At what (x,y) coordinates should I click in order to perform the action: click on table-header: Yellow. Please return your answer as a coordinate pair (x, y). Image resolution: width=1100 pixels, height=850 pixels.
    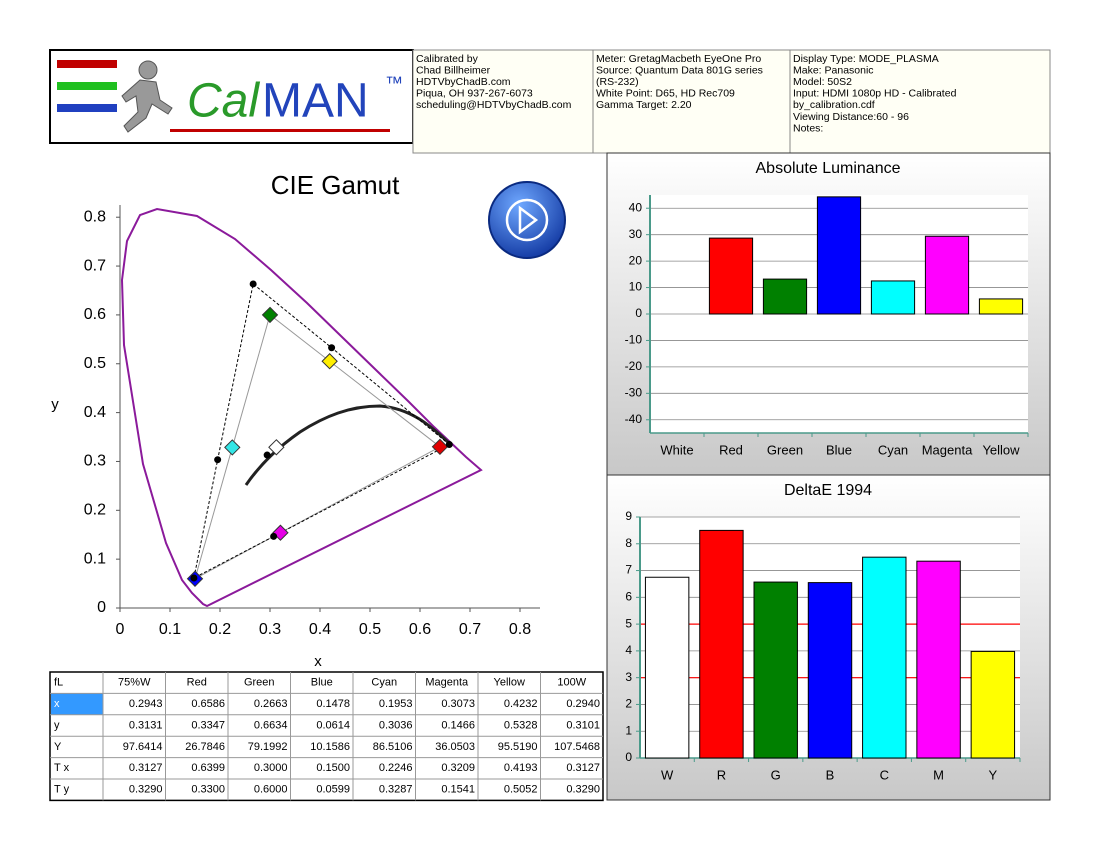
    Looking at the image, I should click on (509, 683).